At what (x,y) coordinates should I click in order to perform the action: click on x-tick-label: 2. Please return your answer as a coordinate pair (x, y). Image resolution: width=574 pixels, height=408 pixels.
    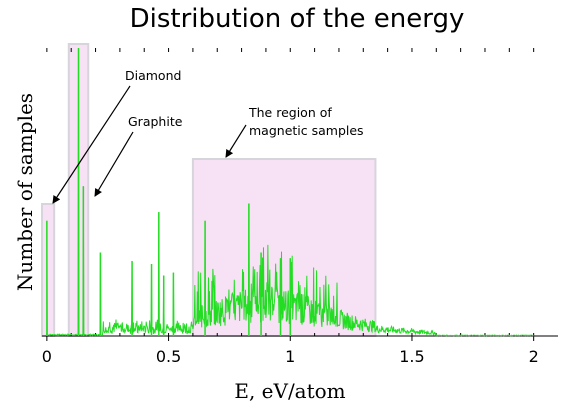
    Looking at the image, I should click on (534, 356).